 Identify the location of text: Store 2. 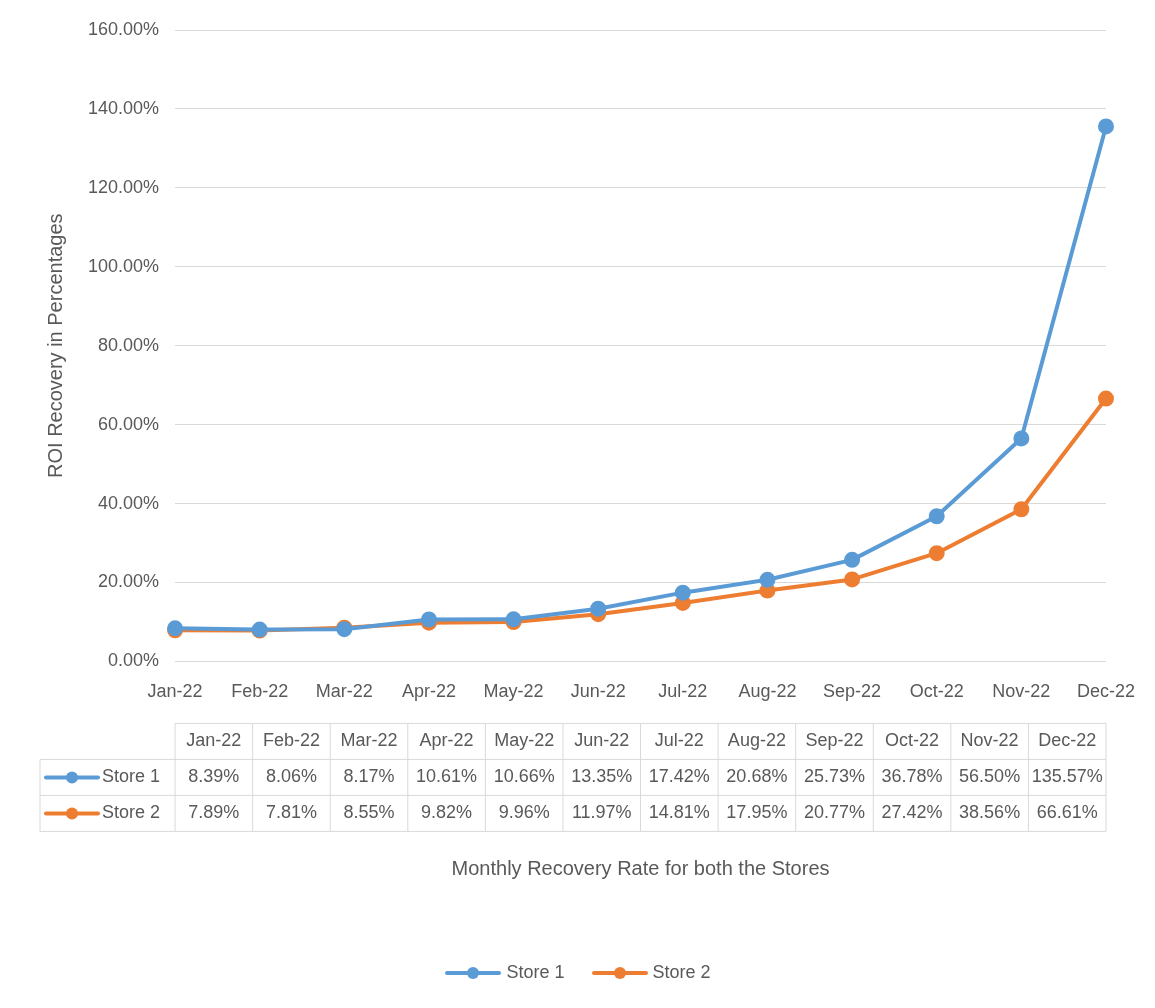
(681, 972).